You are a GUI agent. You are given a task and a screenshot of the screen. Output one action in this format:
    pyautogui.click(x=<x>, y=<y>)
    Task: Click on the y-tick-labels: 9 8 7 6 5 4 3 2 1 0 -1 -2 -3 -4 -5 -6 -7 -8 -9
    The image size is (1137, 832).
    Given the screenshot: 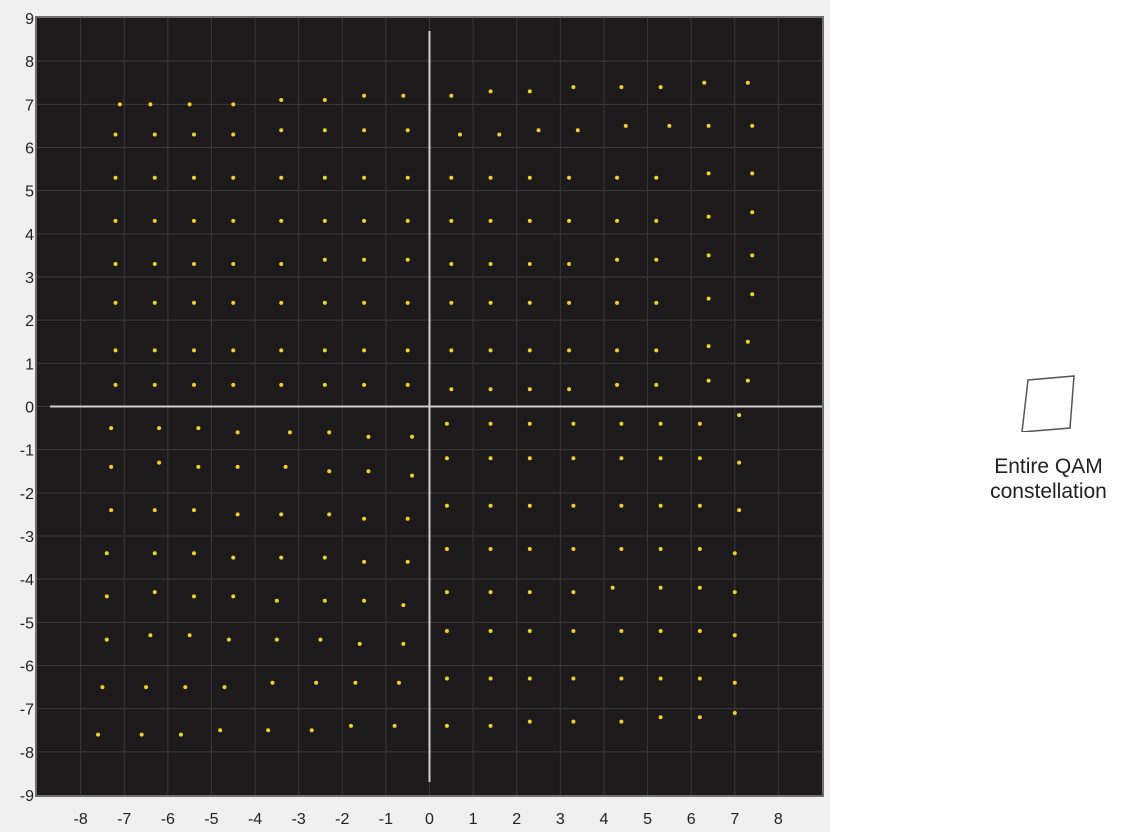 What is the action you would take?
    pyautogui.click(x=27, y=408)
    